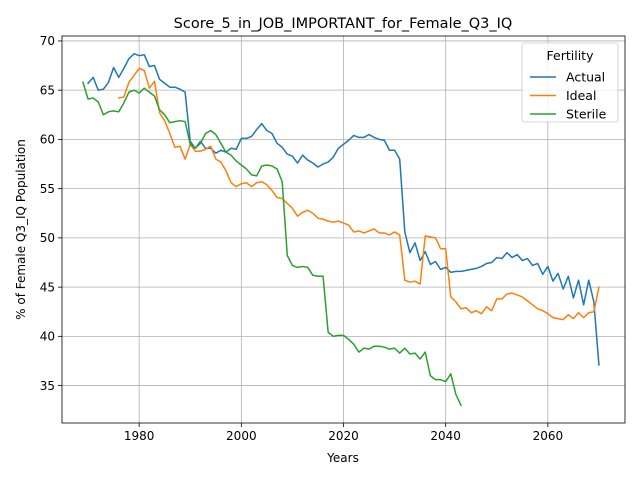  I want to click on legend-entries: Actual Ideal Sterile, so click(568, 96).